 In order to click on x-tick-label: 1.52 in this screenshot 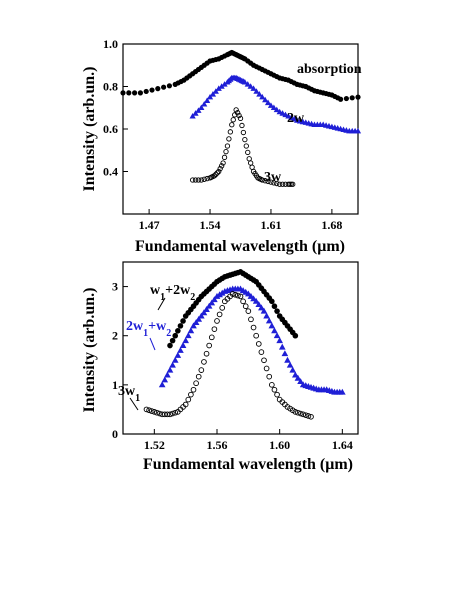, I will do `click(154, 445)`.